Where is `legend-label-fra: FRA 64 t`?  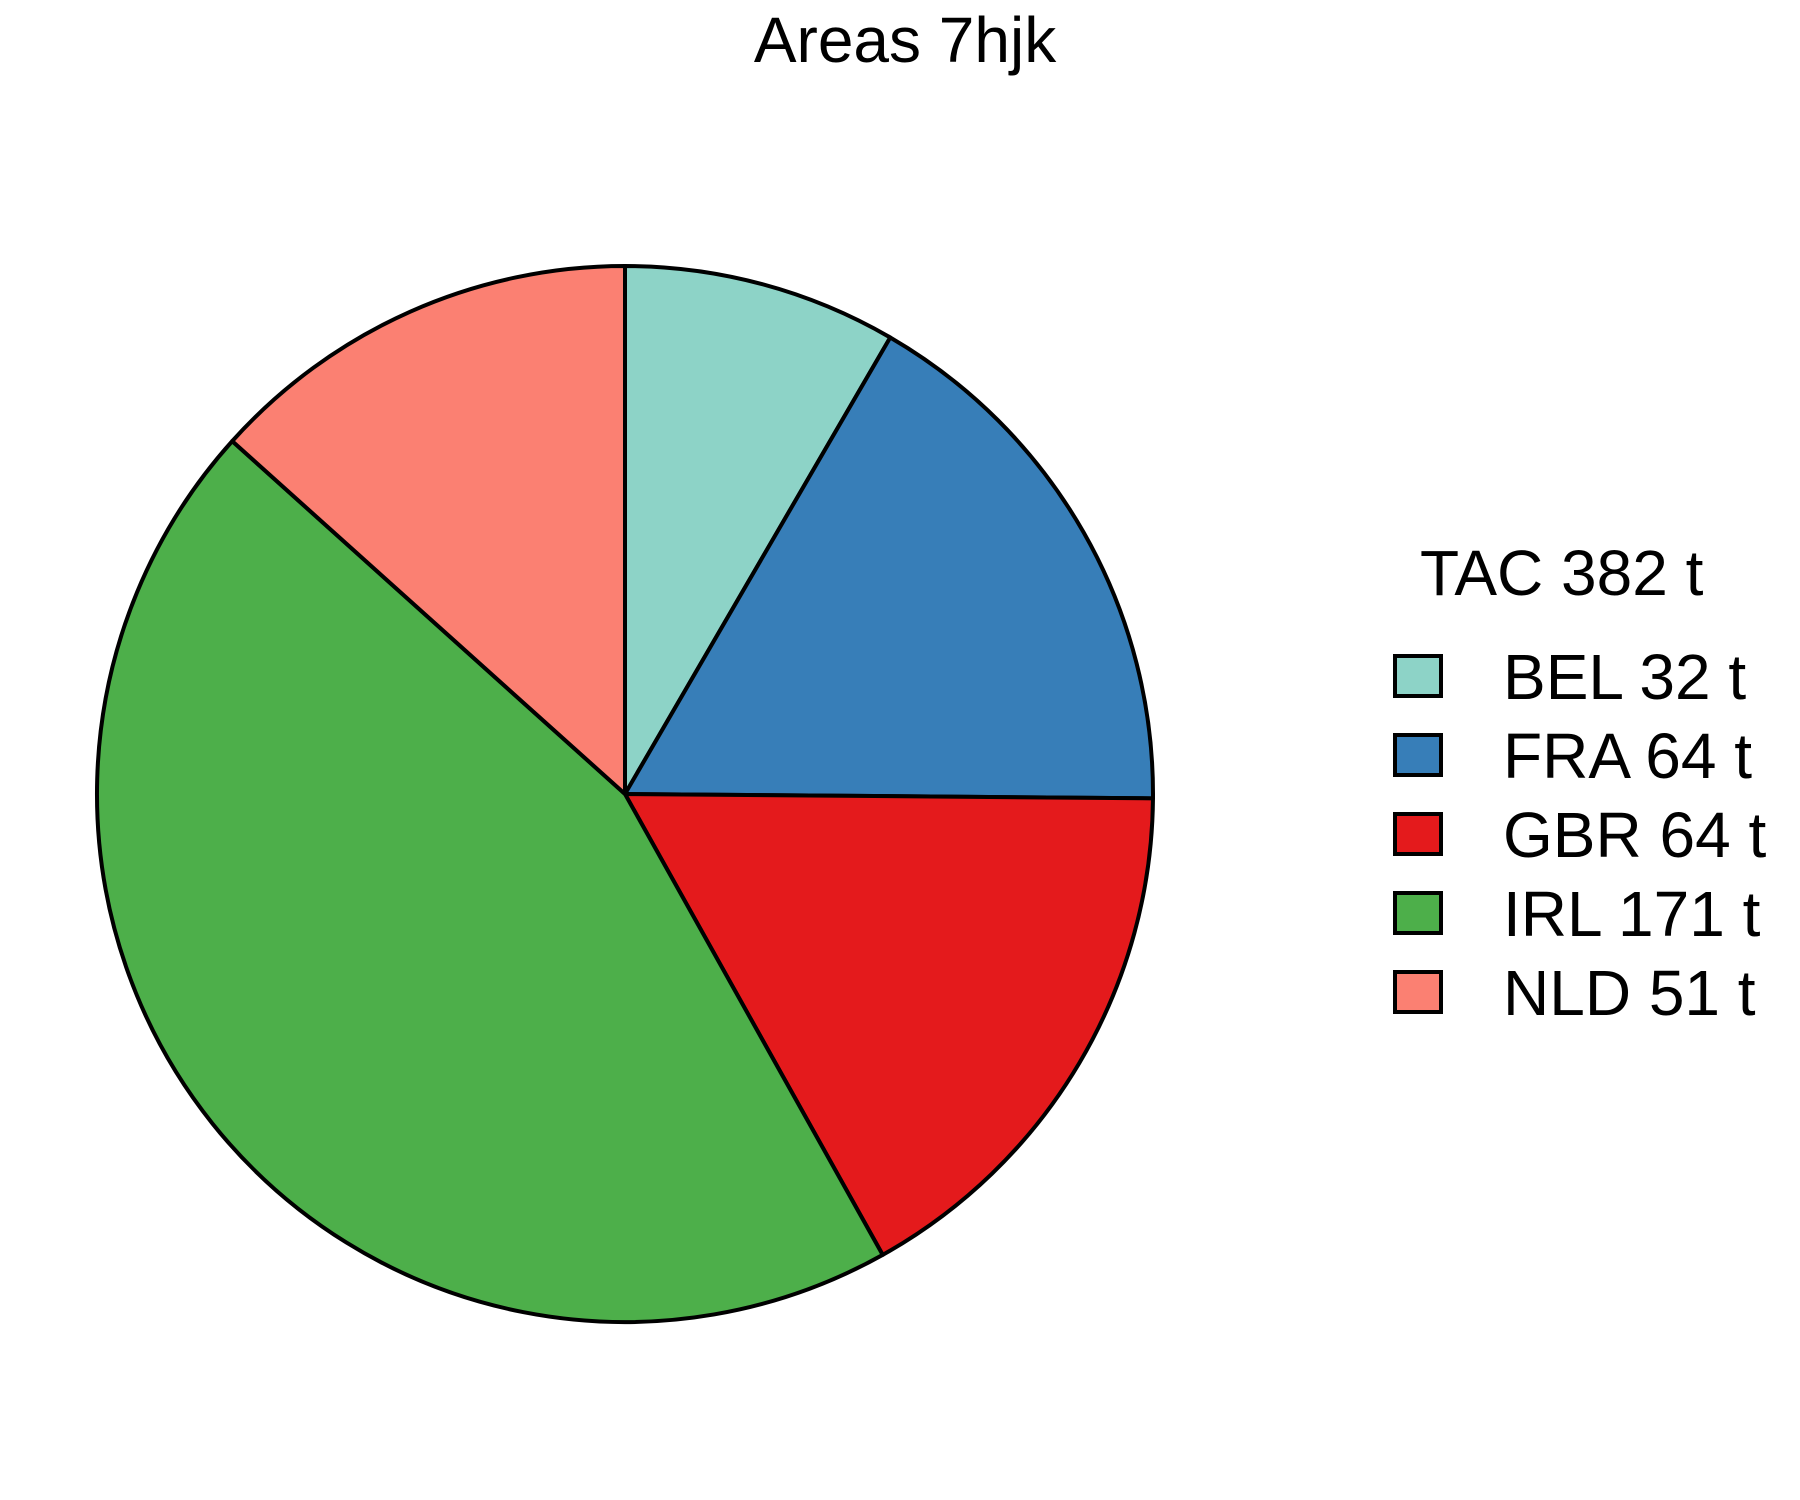
legend-label-fra: FRA 64 t is located at coordinates (1627, 756).